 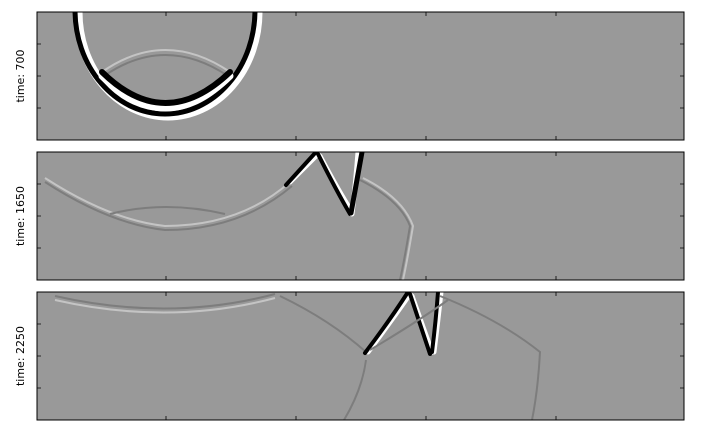 I want to click on panel-label: time: 2250, so click(x=20, y=356).